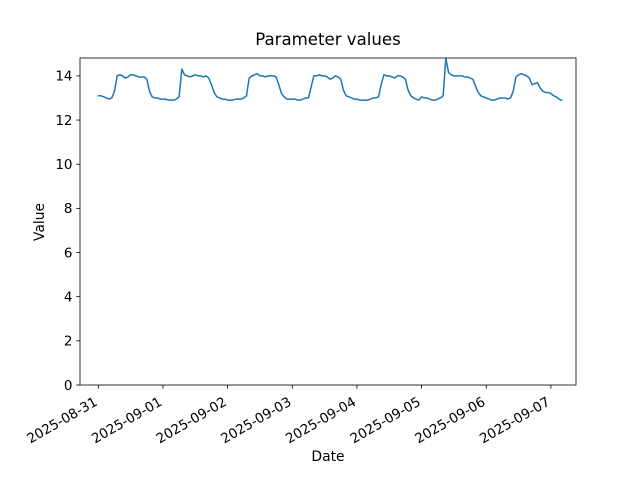 This screenshot has width=640, height=480. Describe the element at coordinates (68, 342) in the screenshot. I see `y-tick-label: 2` at that location.